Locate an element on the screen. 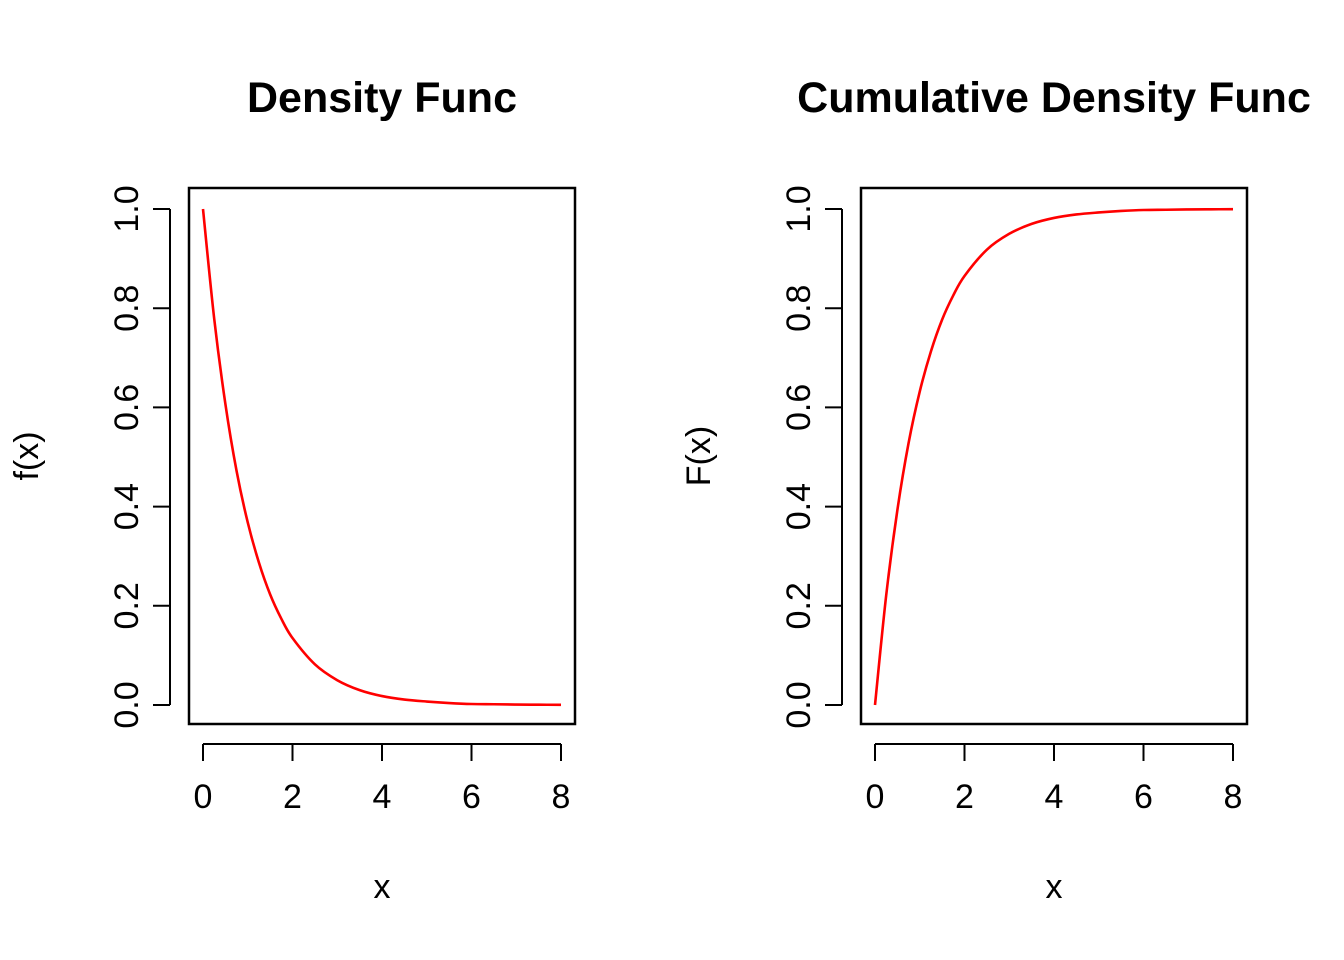 The height and width of the screenshot is (960, 1344). chart-title: Cumulative Density Func is located at coordinates (1054, 98).